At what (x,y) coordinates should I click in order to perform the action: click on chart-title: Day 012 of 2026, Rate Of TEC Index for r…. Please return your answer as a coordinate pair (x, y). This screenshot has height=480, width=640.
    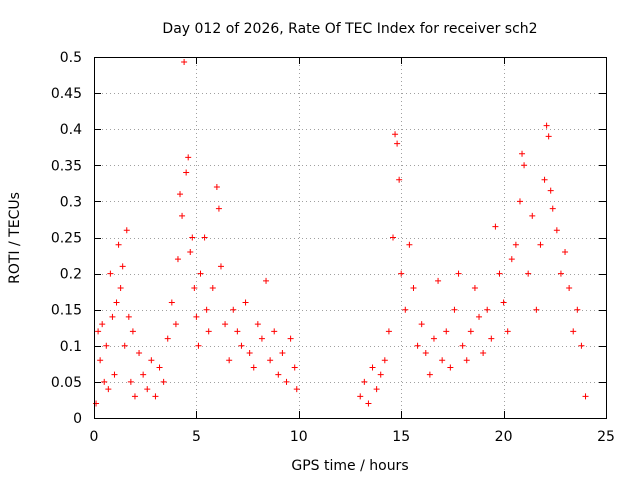
    Looking at the image, I should click on (349, 29).